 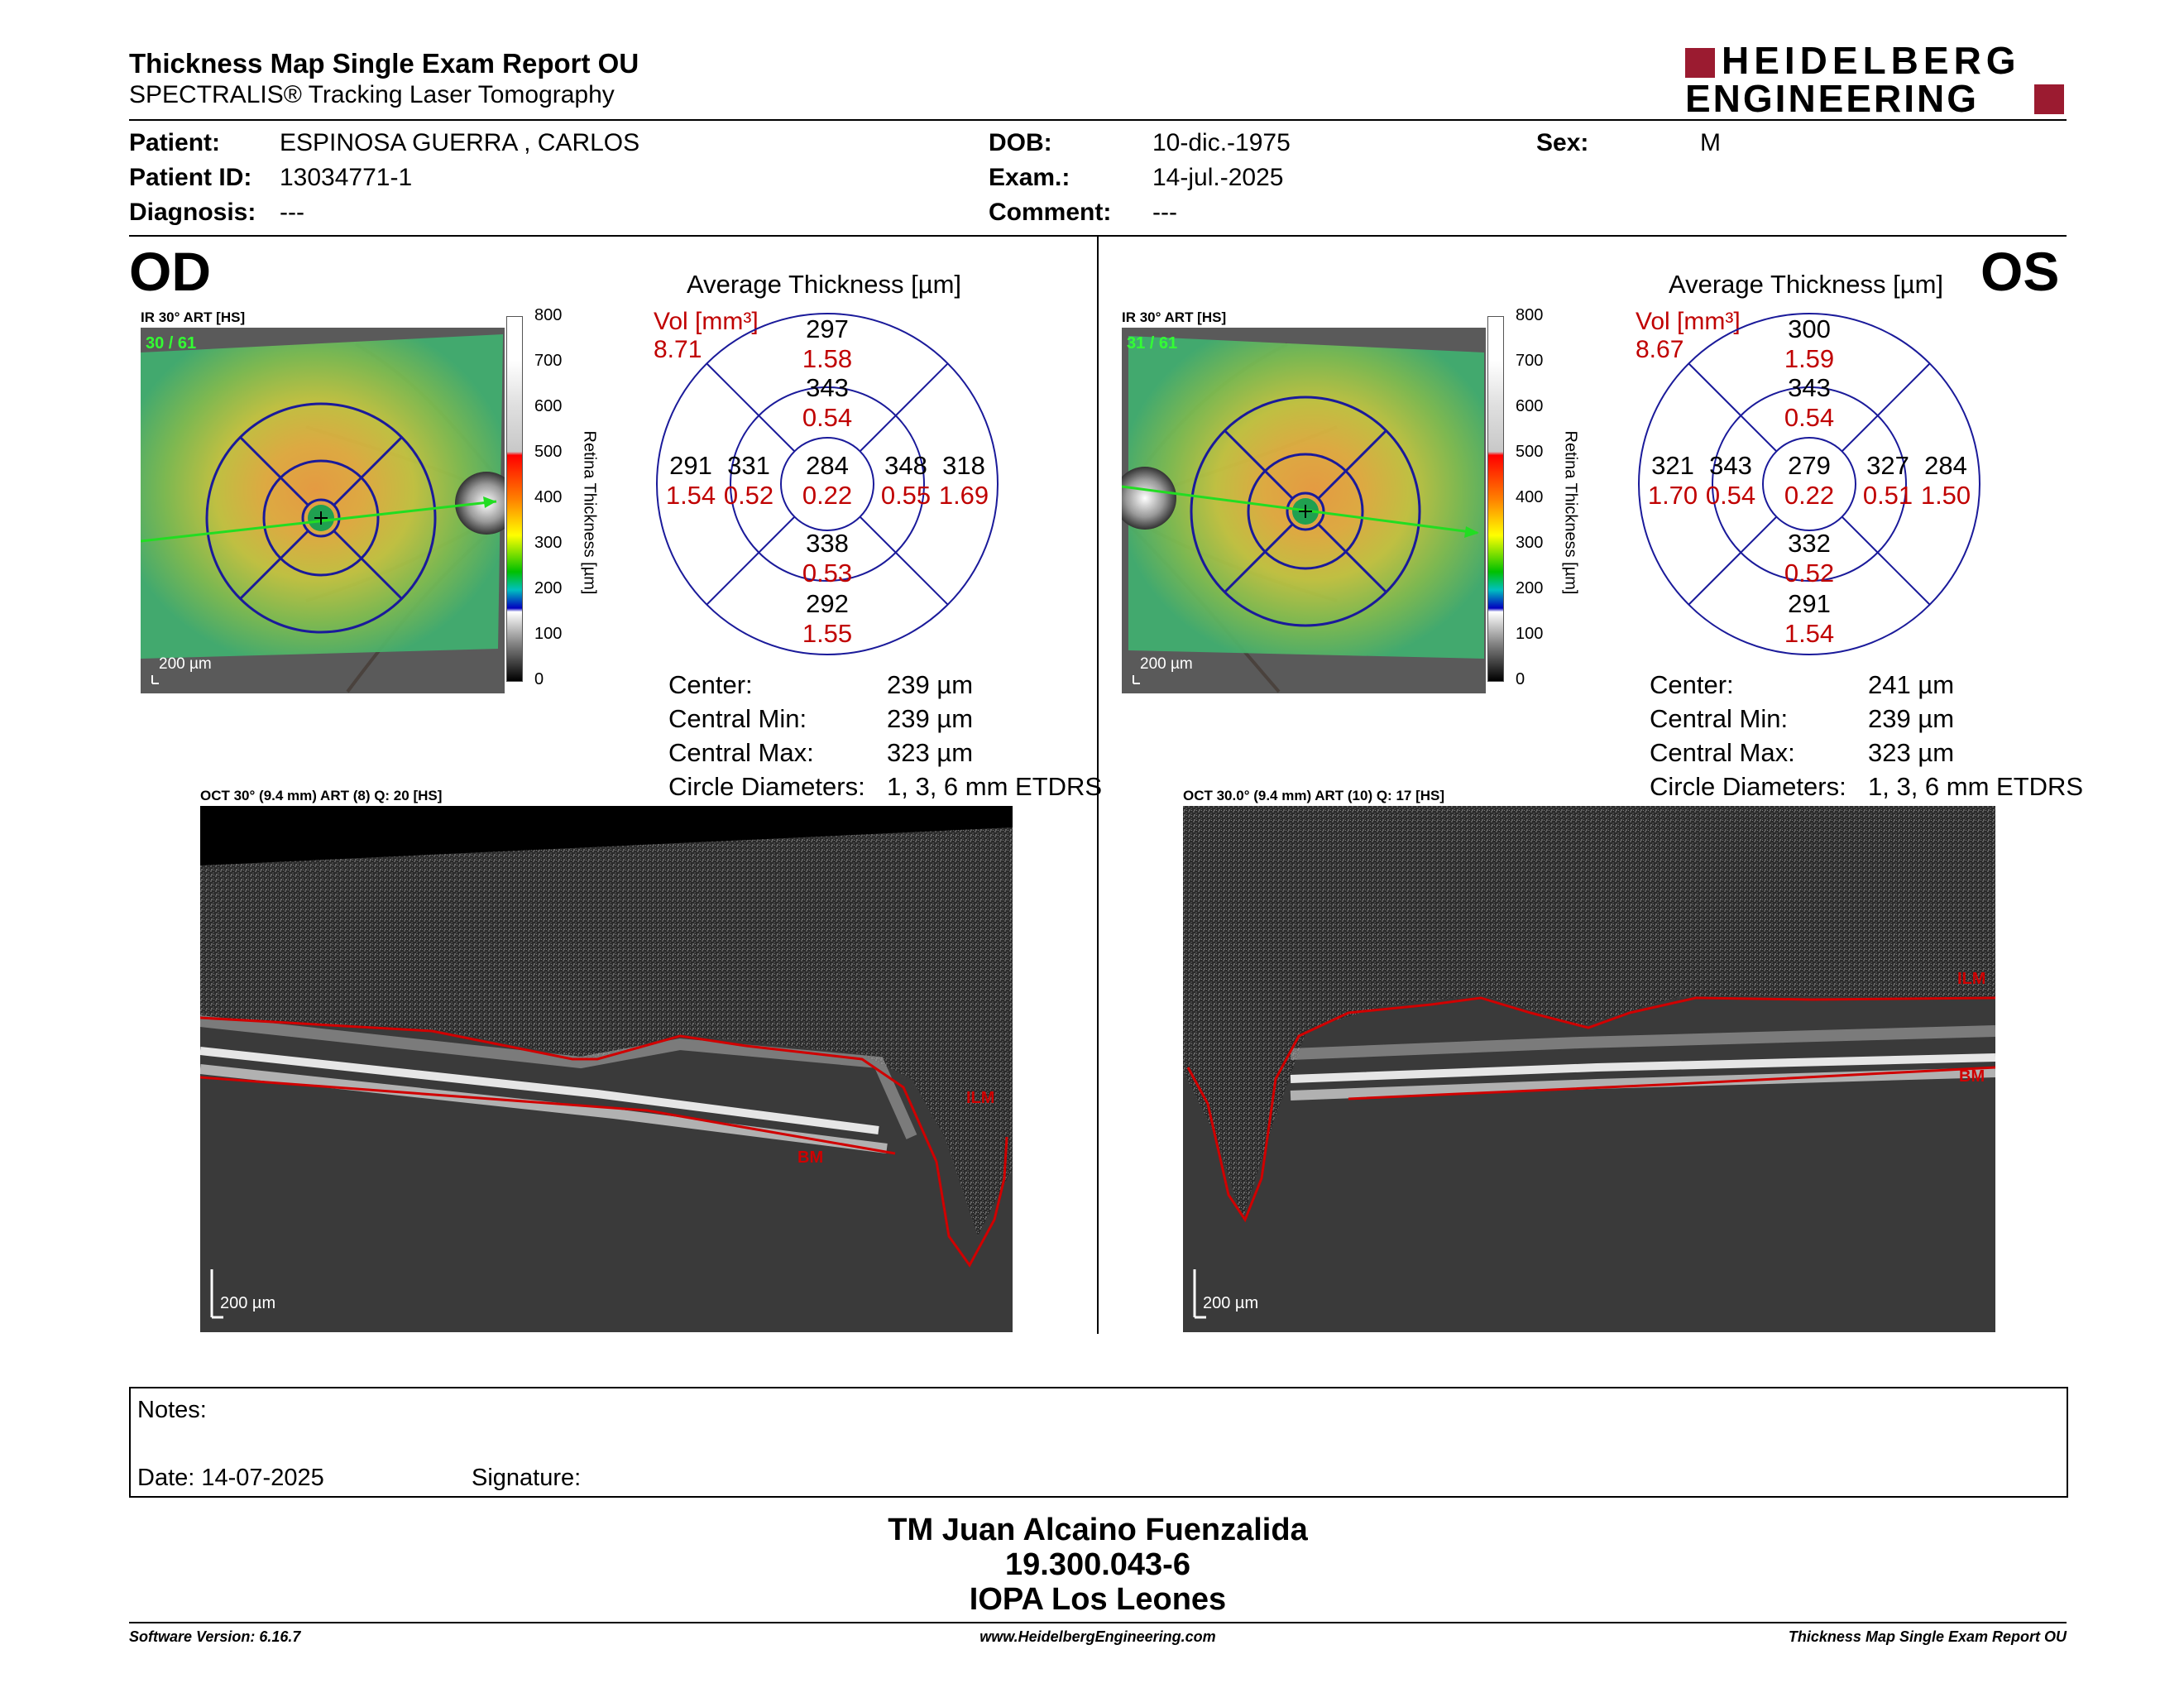 What do you see at coordinates (170, 271) in the screenshot?
I see `od-eye-label: OD` at bounding box center [170, 271].